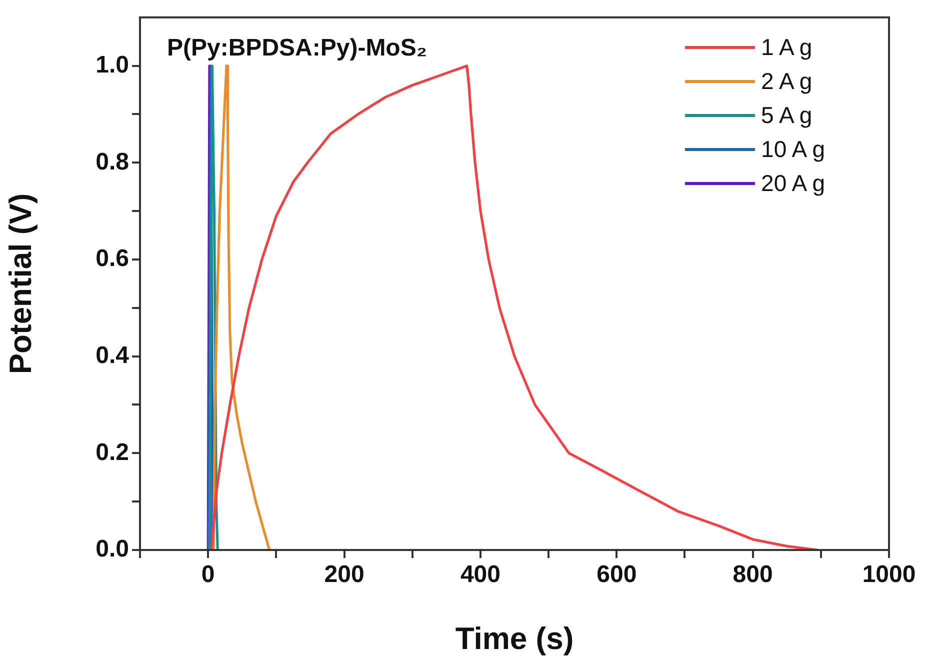 The width and height of the screenshot is (925, 663). Describe the element at coordinates (752, 574) in the screenshot. I see `x-tick-label: 800` at that location.